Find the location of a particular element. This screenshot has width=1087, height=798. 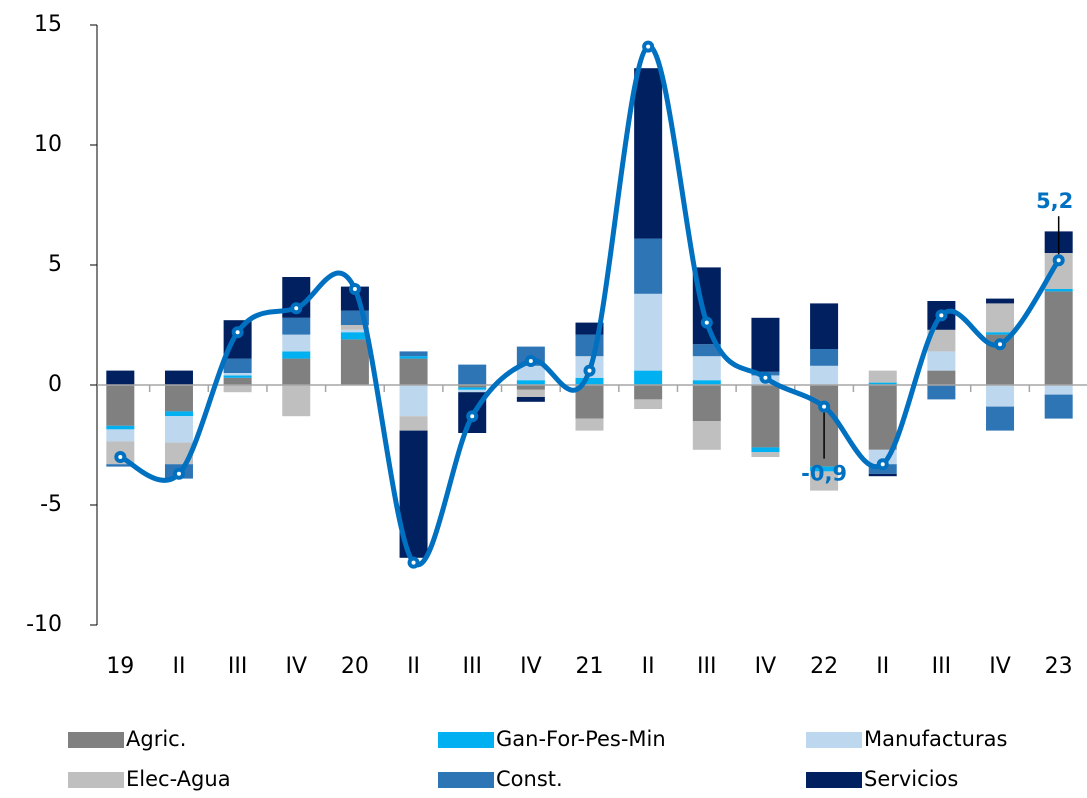

legend-label: Elec-Agua is located at coordinates (178, 779).